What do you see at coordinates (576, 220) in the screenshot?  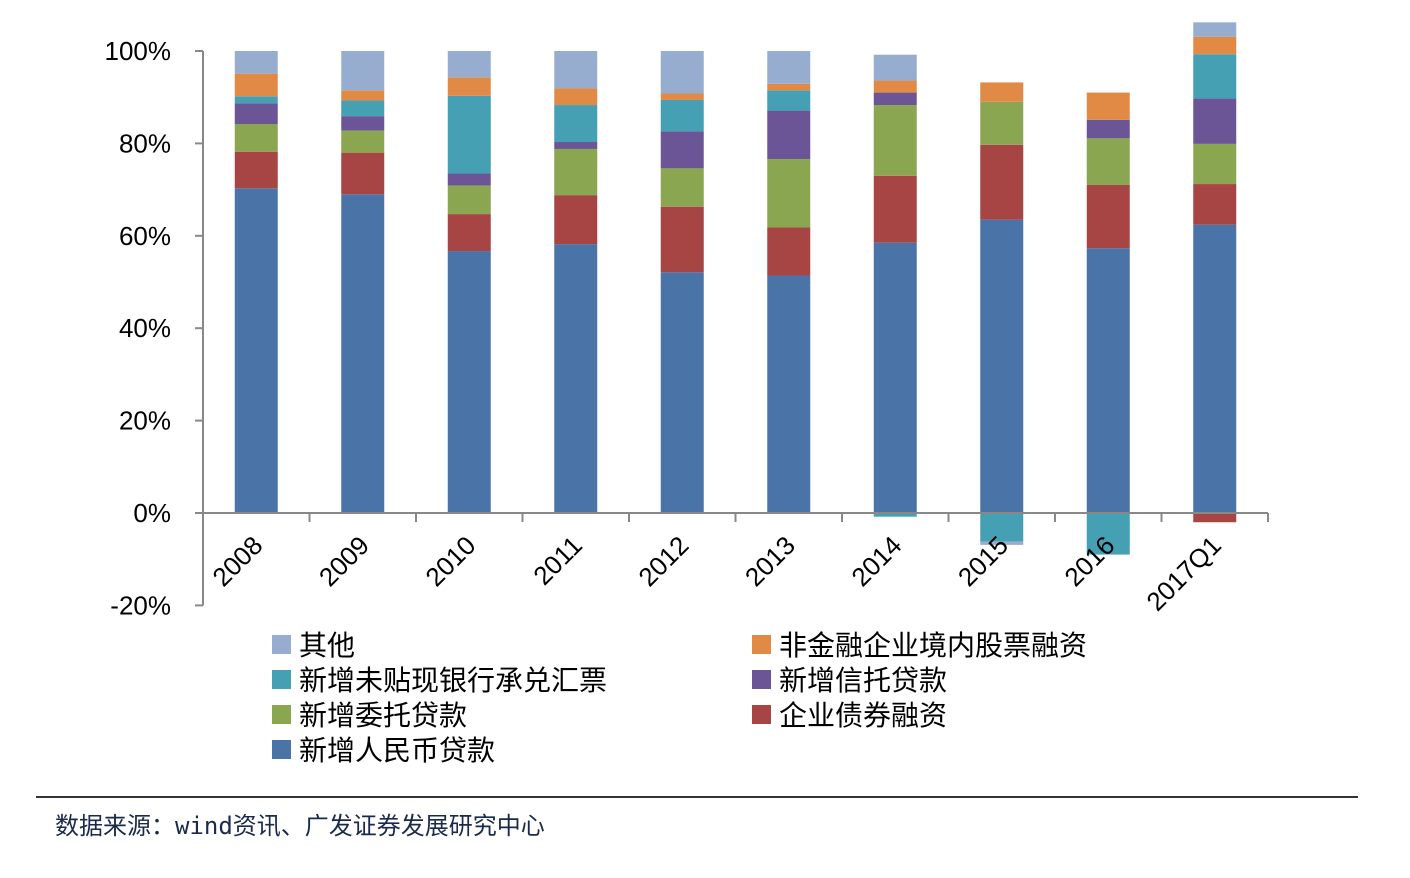 I see `bar-segment-bond-2011` at bounding box center [576, 220].